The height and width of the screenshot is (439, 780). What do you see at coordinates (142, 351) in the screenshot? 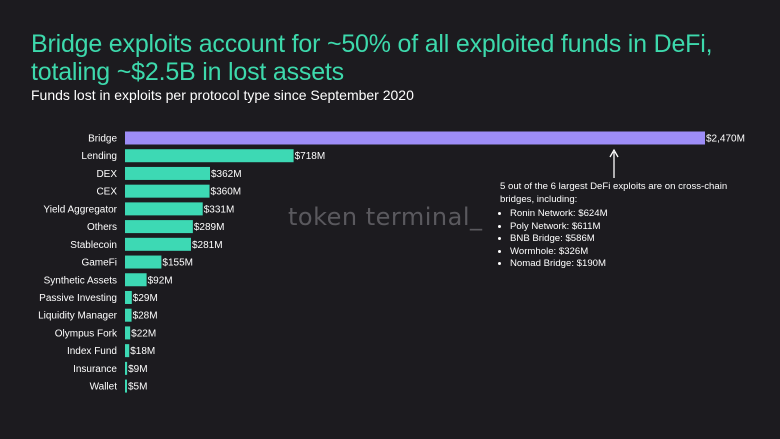
I see `data-label: $18M` at bounding box center [142, 351].